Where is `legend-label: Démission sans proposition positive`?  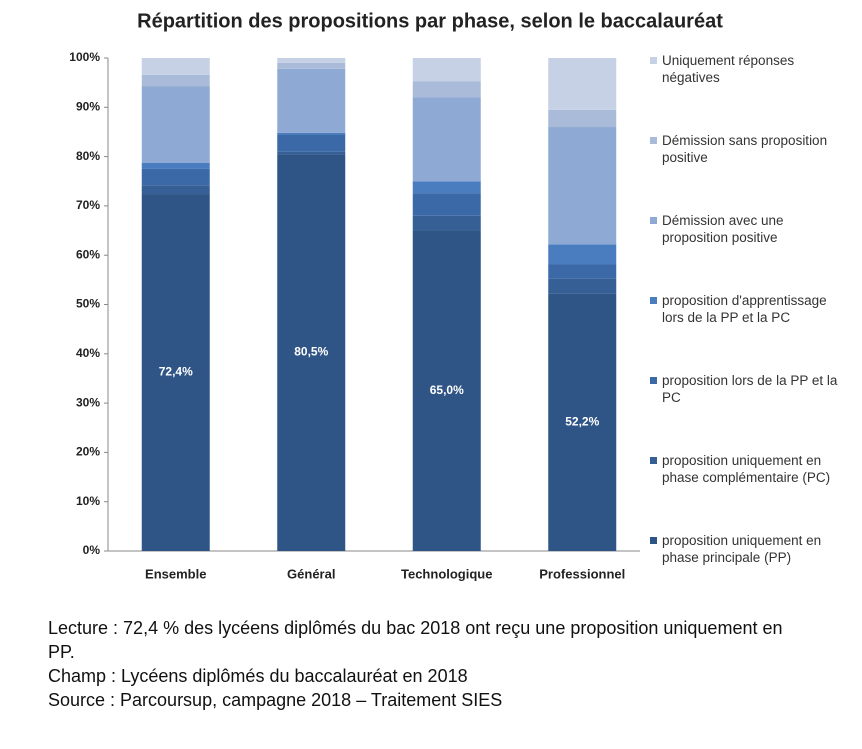
legend-label: Démission sans proposition positive is located at coordinates (745, 149).